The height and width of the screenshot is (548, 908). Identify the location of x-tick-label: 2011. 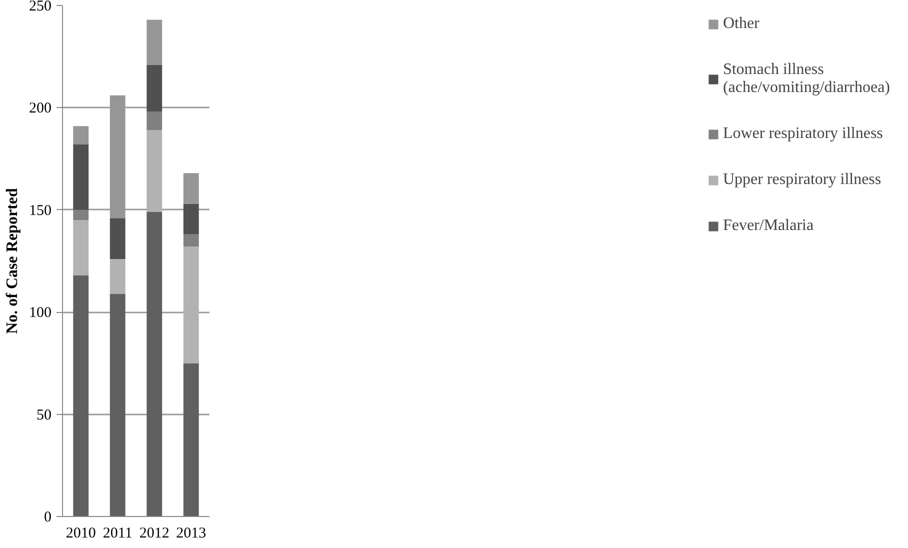
(117, 534).